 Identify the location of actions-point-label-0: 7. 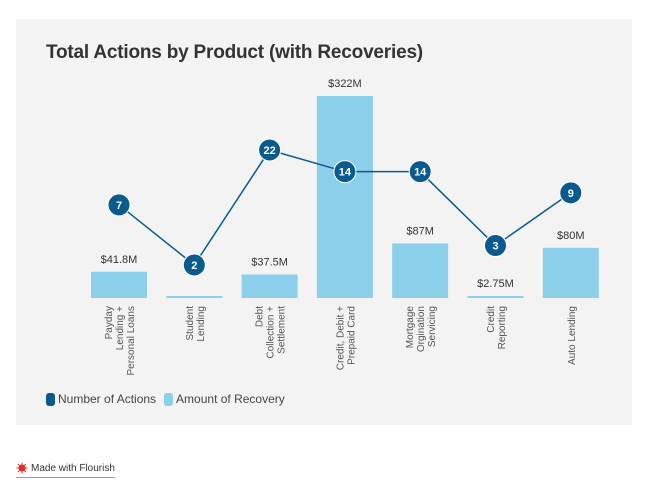
(119, 206).